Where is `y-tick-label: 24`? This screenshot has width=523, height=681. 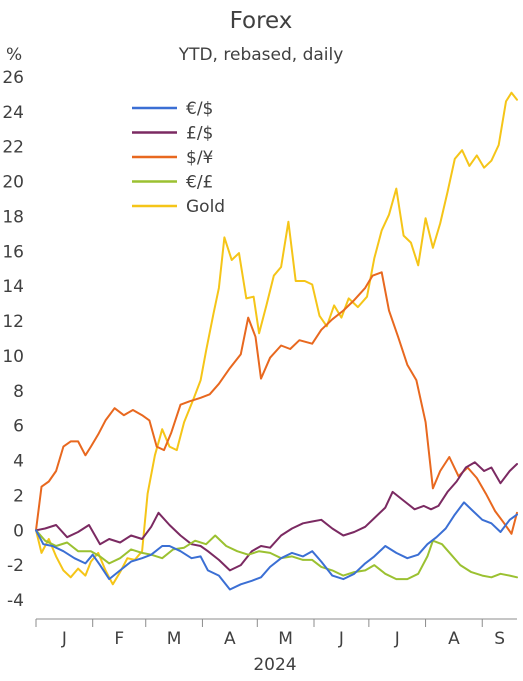 y-tick-label: 24 is located at coordinates (13, 113).